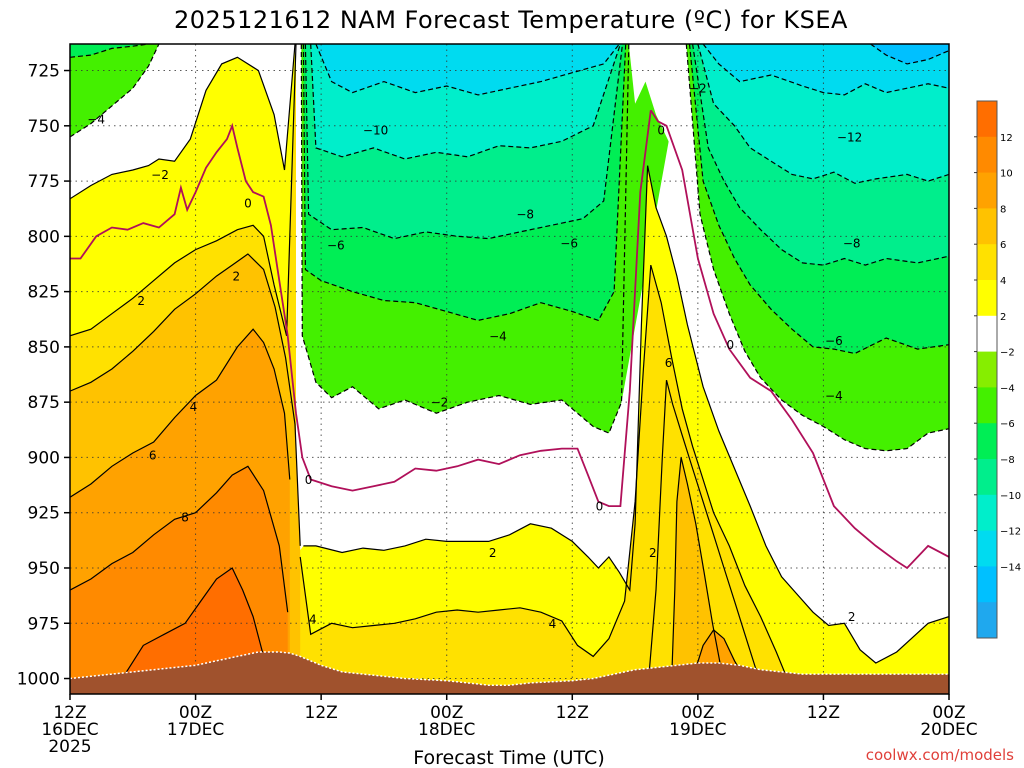 This screenshot has width=1024, height=768. Describe the element at coordinates (38, 680) in the screenshot. I see `y-tick-label: 1000` at that location.